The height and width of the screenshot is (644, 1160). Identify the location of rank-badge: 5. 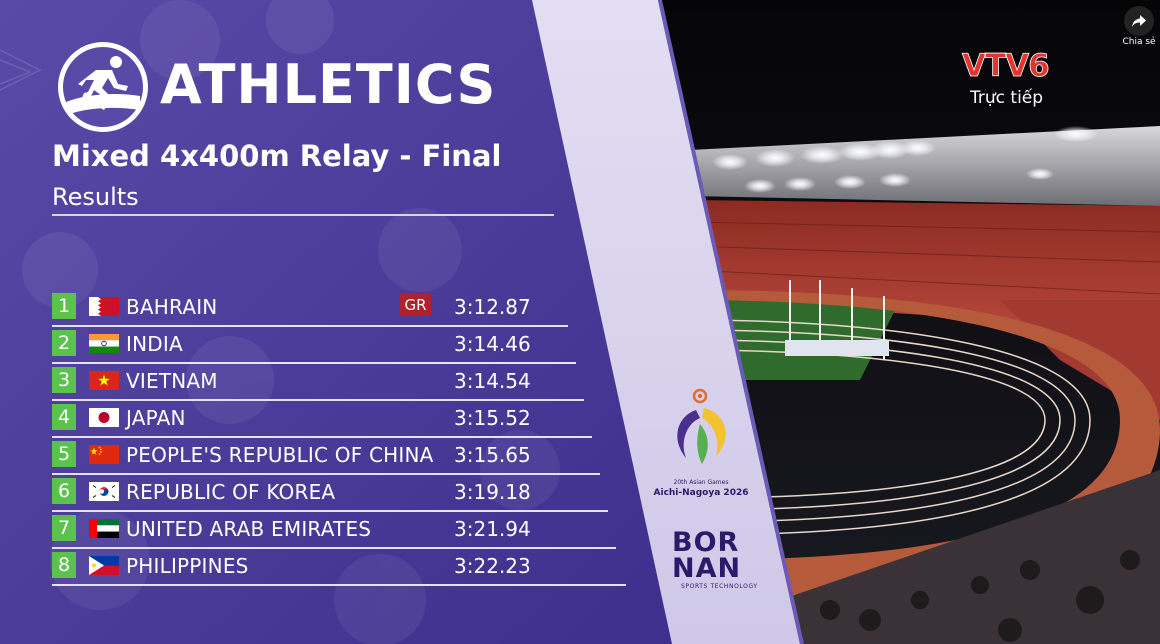
(64, 454).